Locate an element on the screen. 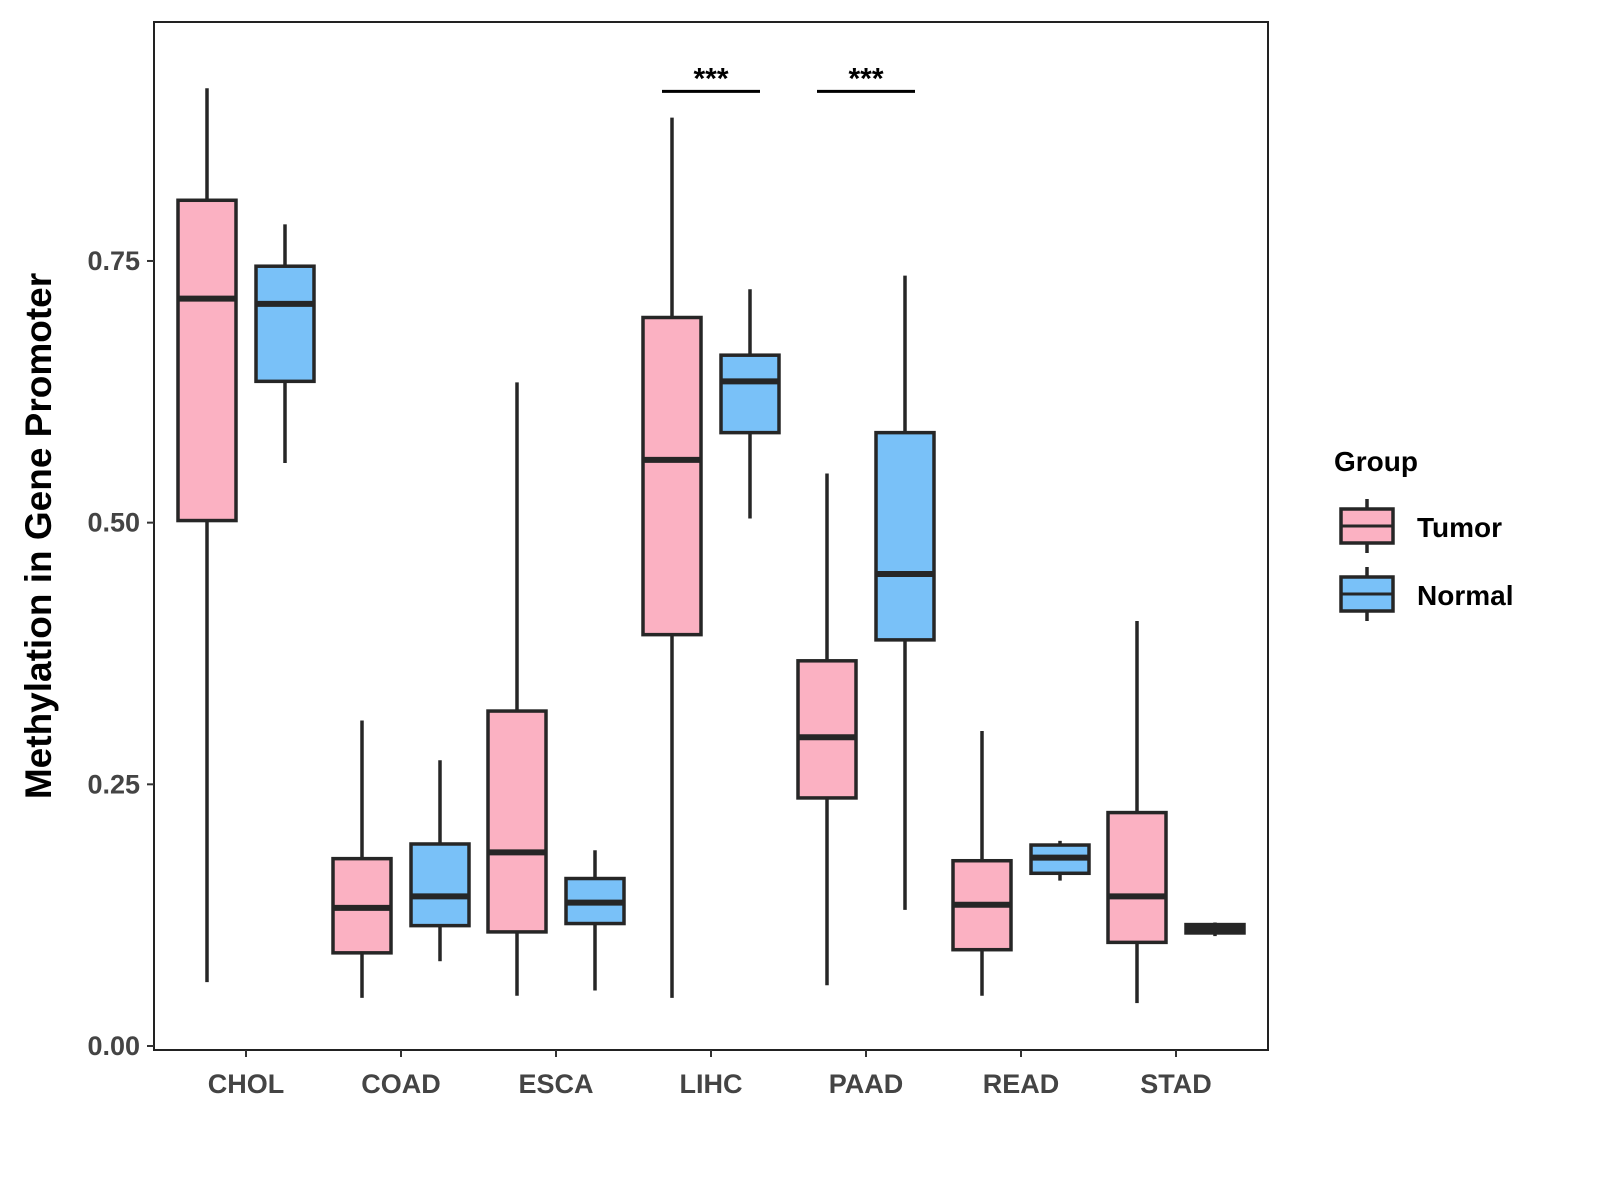 The width and height of the screenshot is (1600, 1200). box-tumor-lihc is located at coordinates (672, 557).